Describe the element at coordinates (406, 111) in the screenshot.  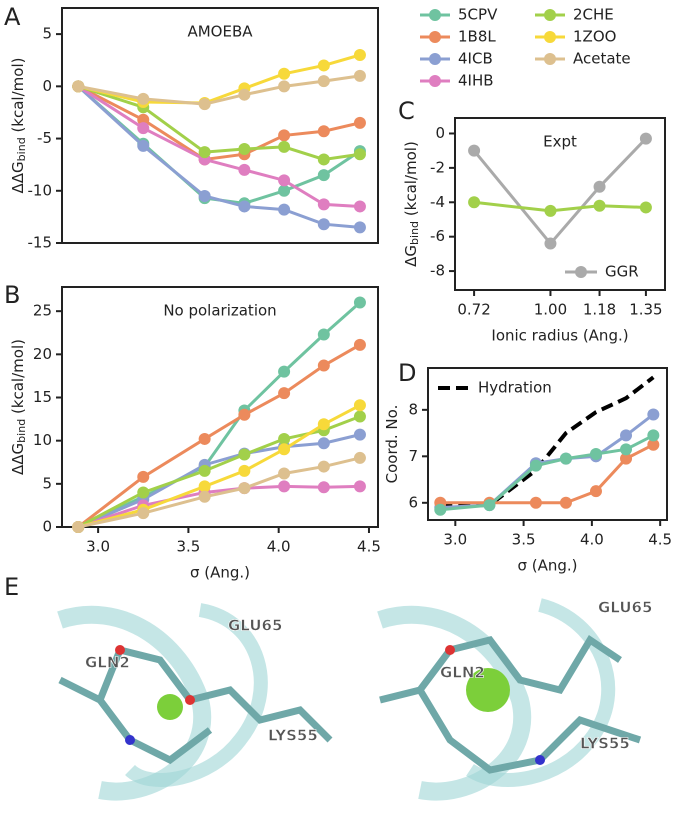
I see `panel-label: C` at that location.